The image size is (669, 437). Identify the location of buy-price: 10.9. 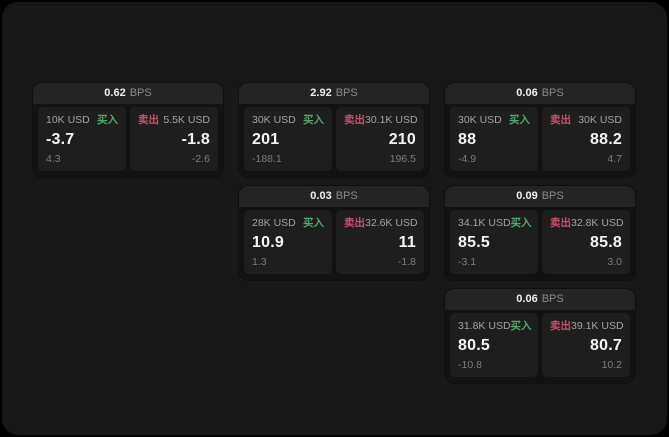
(268, 242).